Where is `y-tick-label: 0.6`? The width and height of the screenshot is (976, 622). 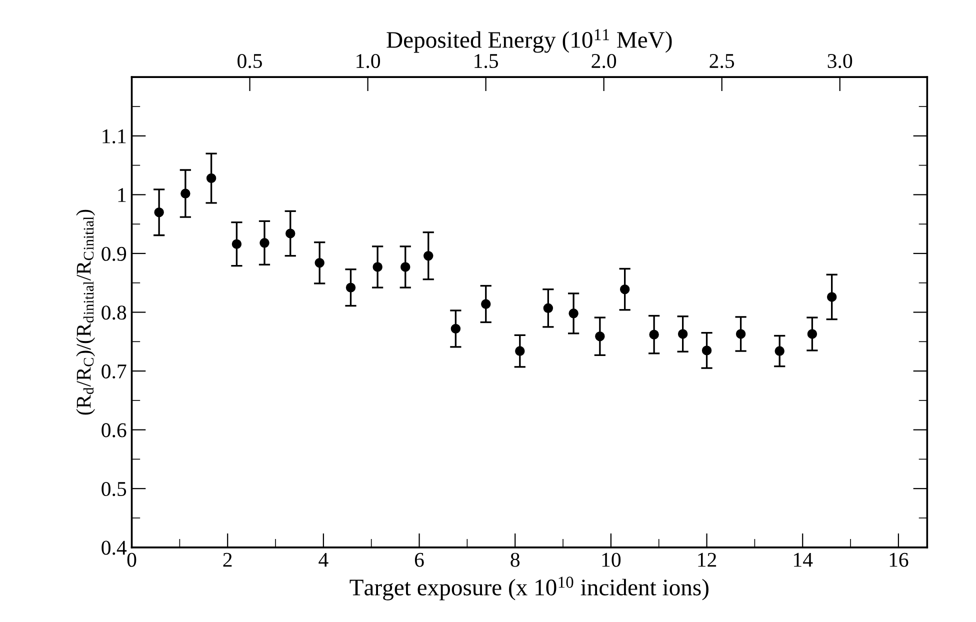
y-tick-label: 0.6 is located at coordinates (114, 430).